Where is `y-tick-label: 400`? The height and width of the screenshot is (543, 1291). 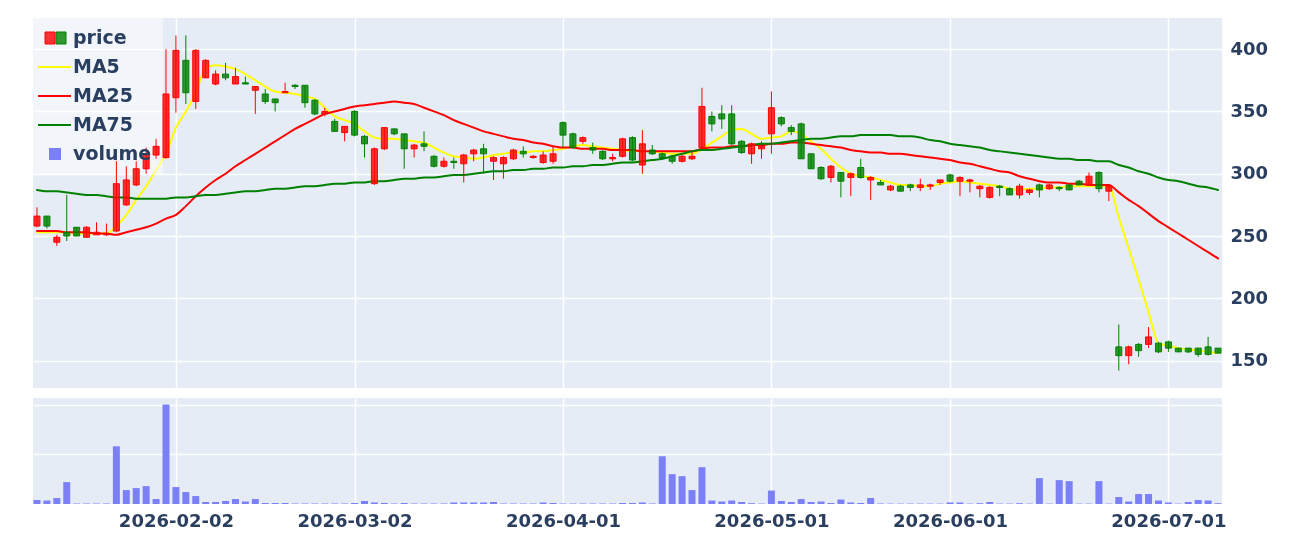 y-tick-label: 400 is located at coordinates (1249, 48).